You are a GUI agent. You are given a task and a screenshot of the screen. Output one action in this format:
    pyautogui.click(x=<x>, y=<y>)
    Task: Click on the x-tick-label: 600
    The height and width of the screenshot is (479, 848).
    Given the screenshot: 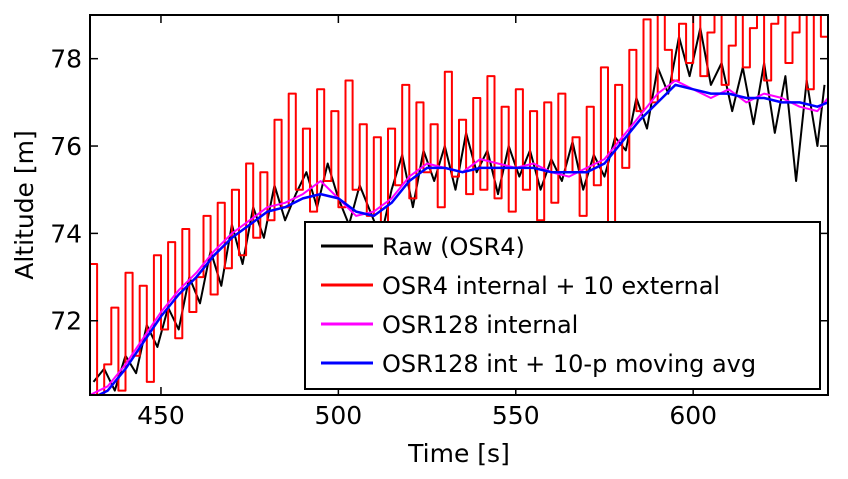 What is the action you would take?
    pyautogui.click(x=693, y=415)
    